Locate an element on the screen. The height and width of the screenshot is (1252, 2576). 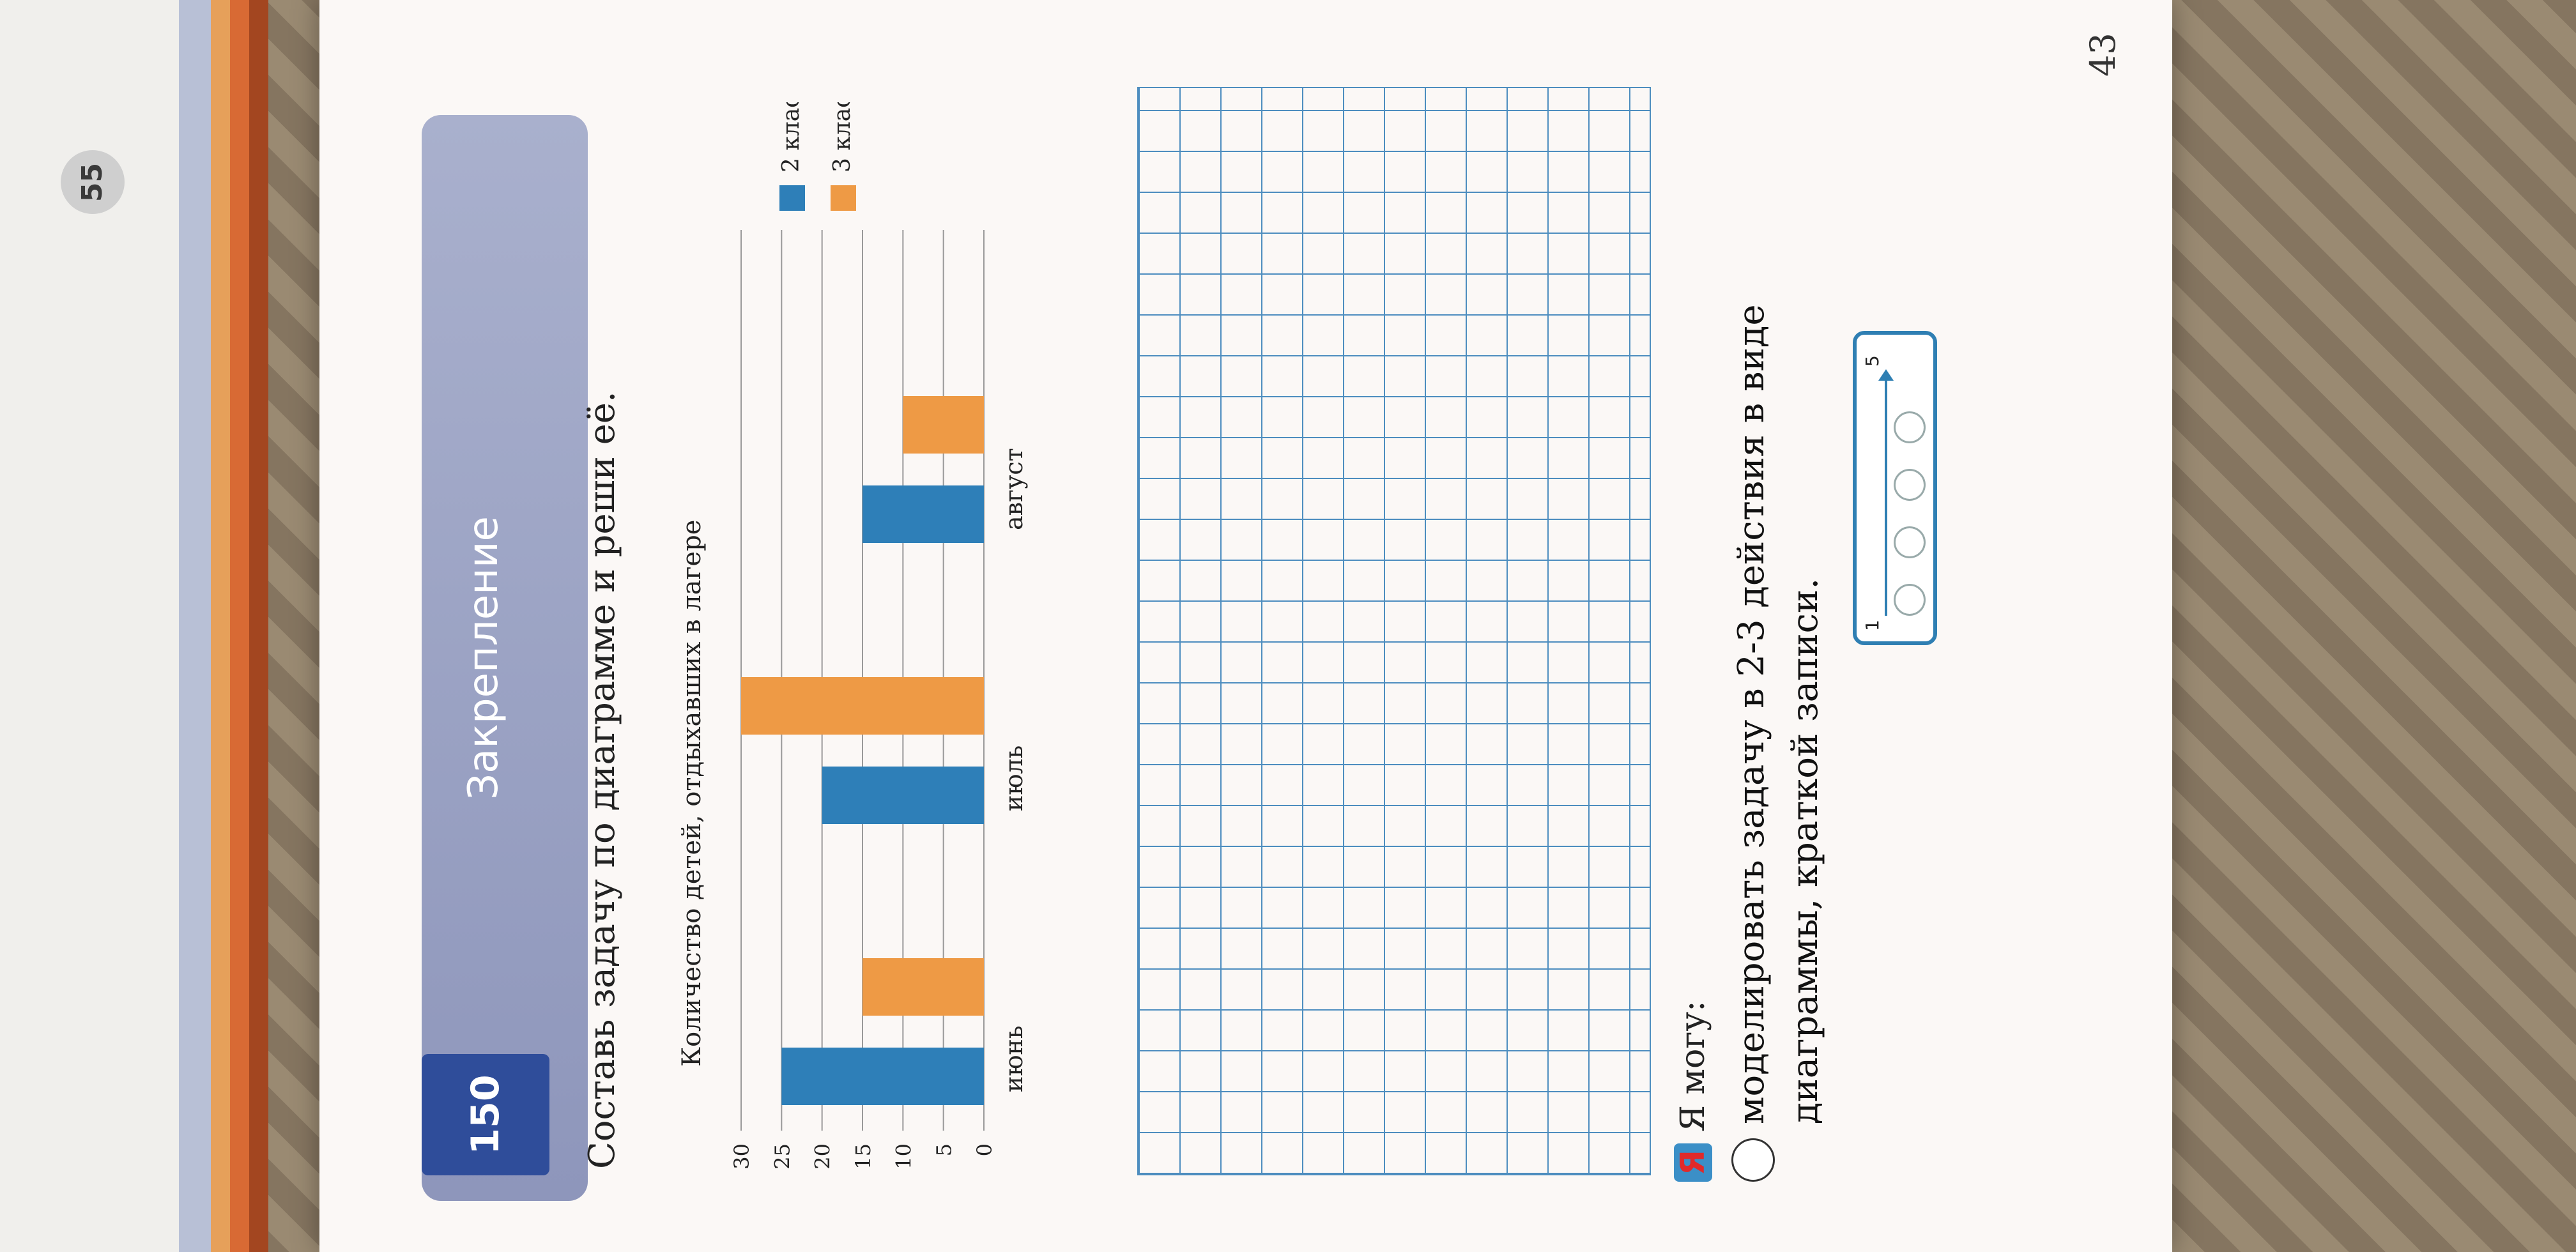
scale-arrow-icon is located at coordinates (1886, 497).